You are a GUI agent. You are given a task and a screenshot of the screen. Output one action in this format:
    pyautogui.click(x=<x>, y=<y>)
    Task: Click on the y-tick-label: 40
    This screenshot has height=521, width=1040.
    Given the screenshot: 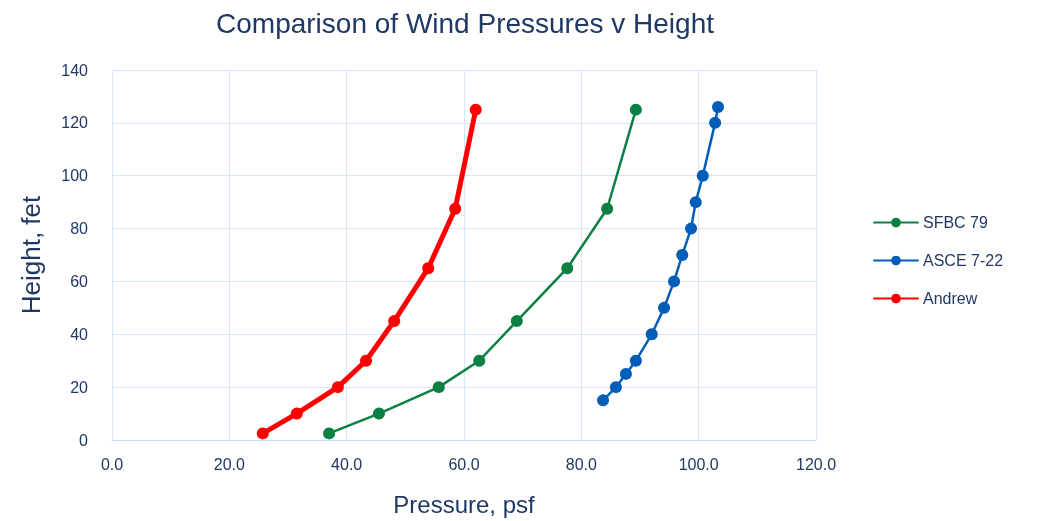 What is the action you would take?
    pyautogui.click(x=79, y=334)
    